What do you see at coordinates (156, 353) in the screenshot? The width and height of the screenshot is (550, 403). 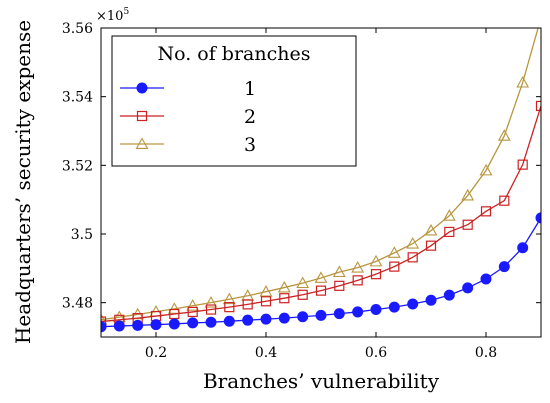 I see `x-tick-label: 0.2` at bounding box center [156, 353].